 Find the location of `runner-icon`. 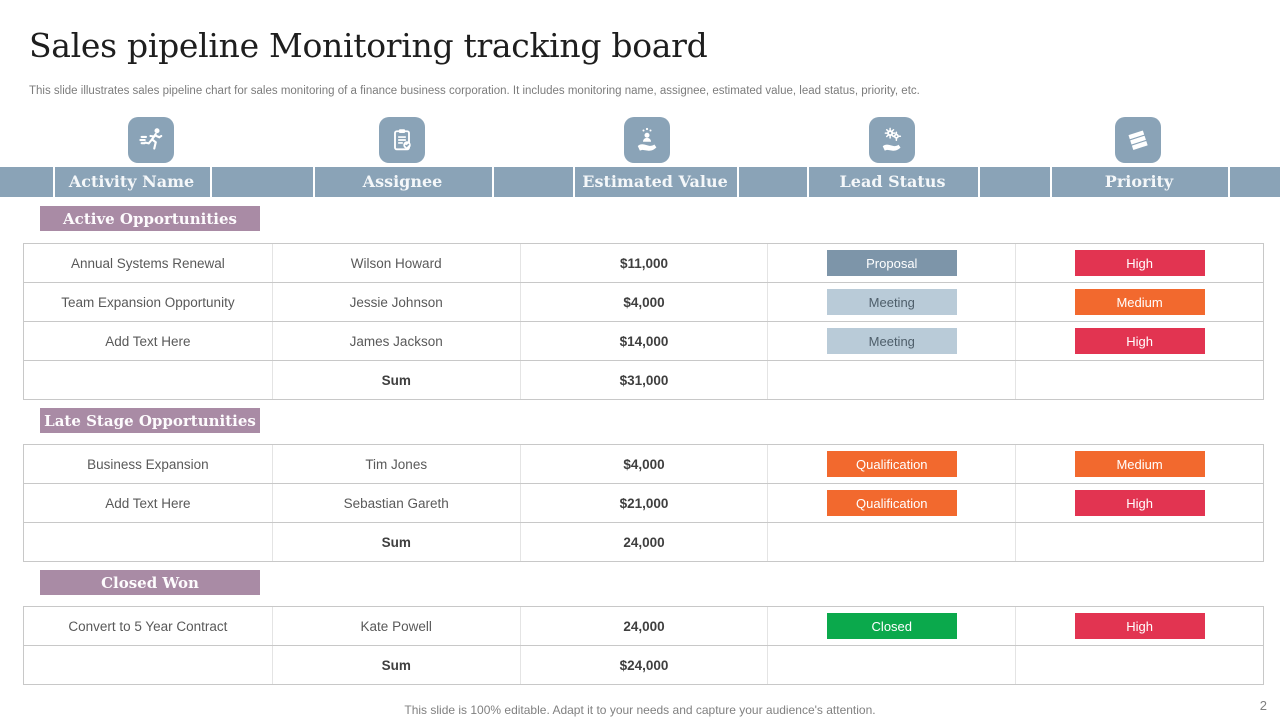

runner-icon is located at coordinates (151, 139).